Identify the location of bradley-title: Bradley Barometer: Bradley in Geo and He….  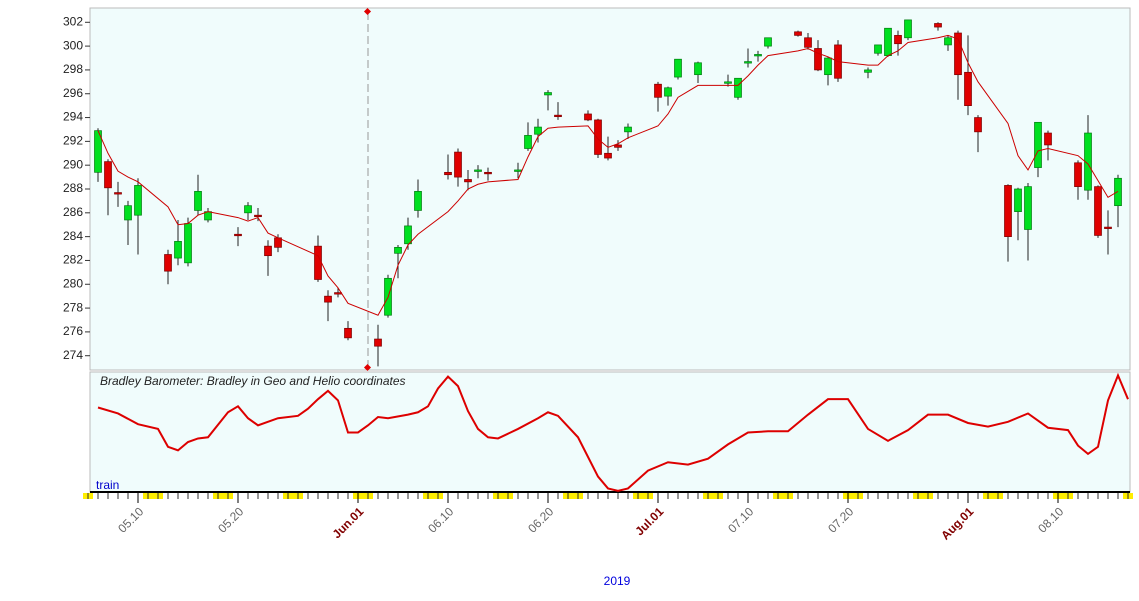
(253, 381).